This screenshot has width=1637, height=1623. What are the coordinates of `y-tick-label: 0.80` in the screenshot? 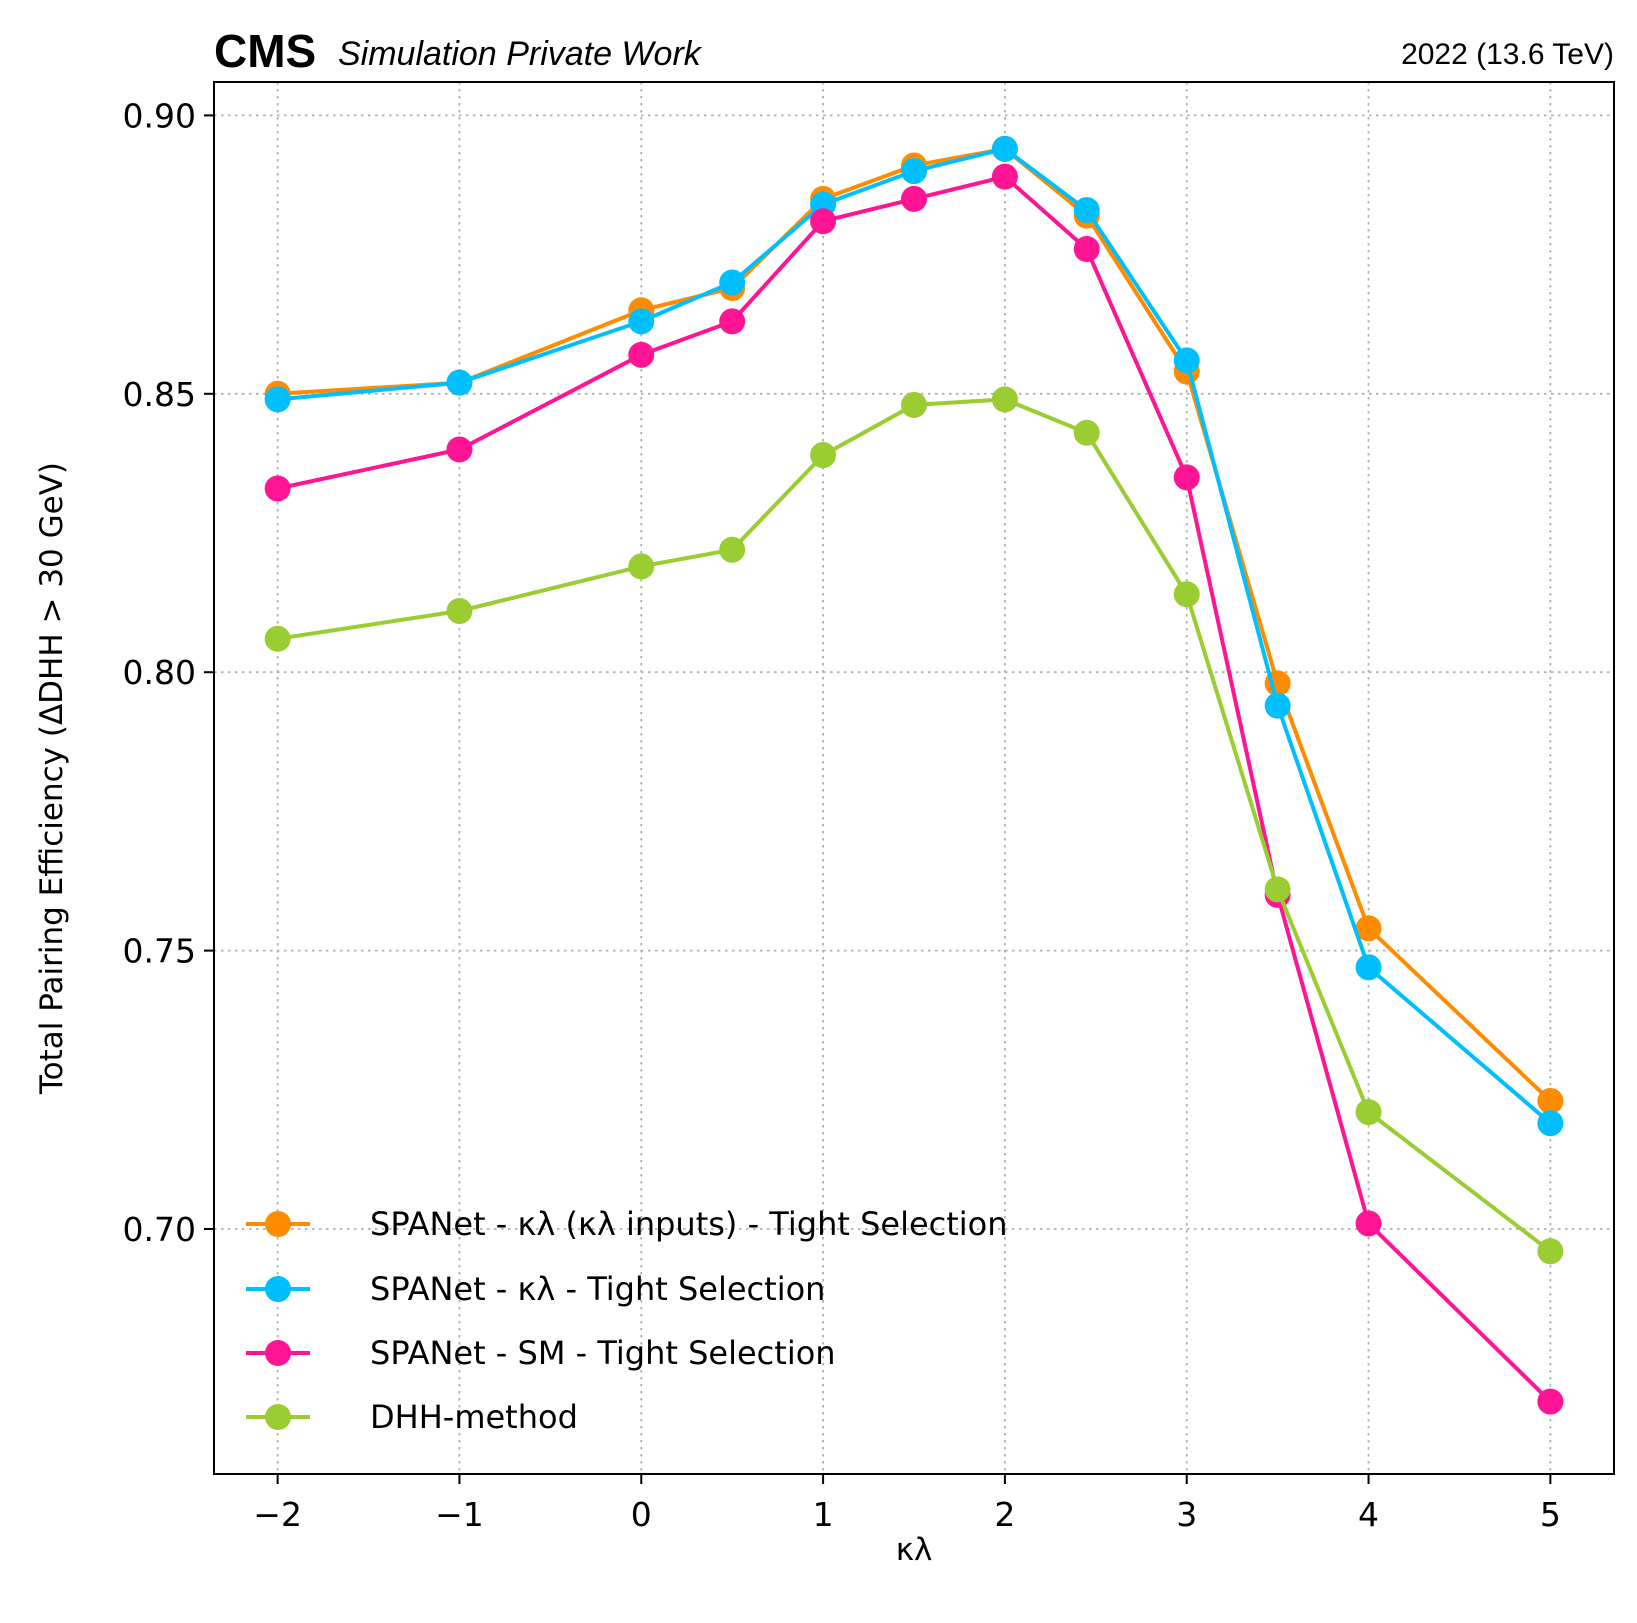 It's located at (159, 672).